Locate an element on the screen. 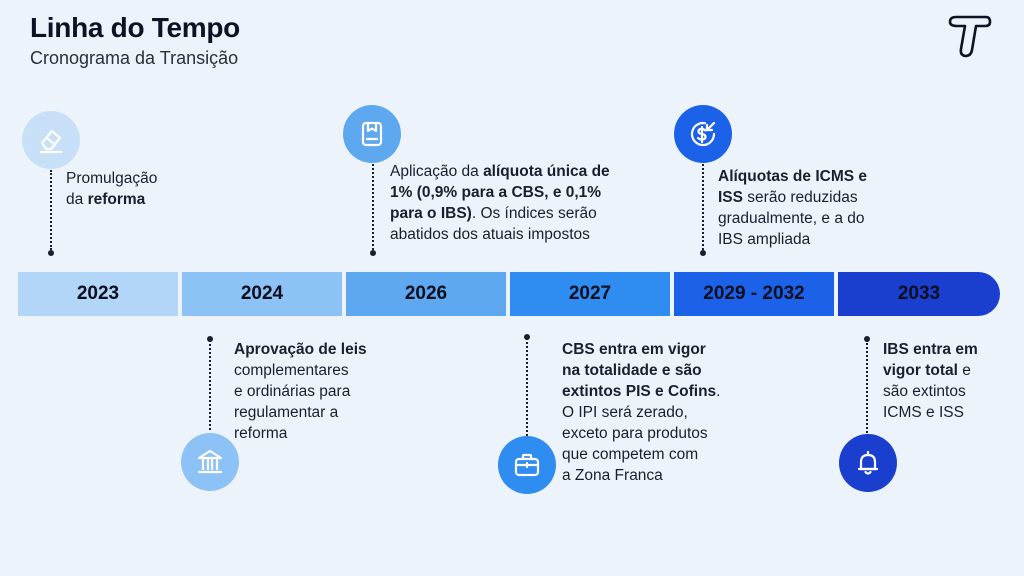 The height and width of the screenshot is (576, 1024). timeline-bar-2029-2032: 2029 - 2032 is located at coordinates (754, 294).